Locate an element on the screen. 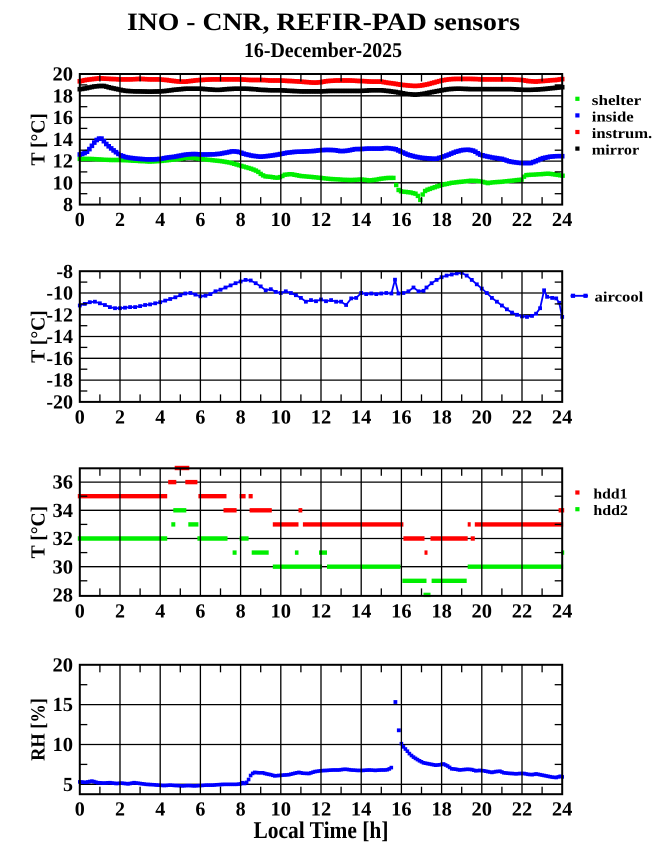 The width and height of the screenshot is (655, 865). svg-text: aircool is located at coordinates (619, 298).